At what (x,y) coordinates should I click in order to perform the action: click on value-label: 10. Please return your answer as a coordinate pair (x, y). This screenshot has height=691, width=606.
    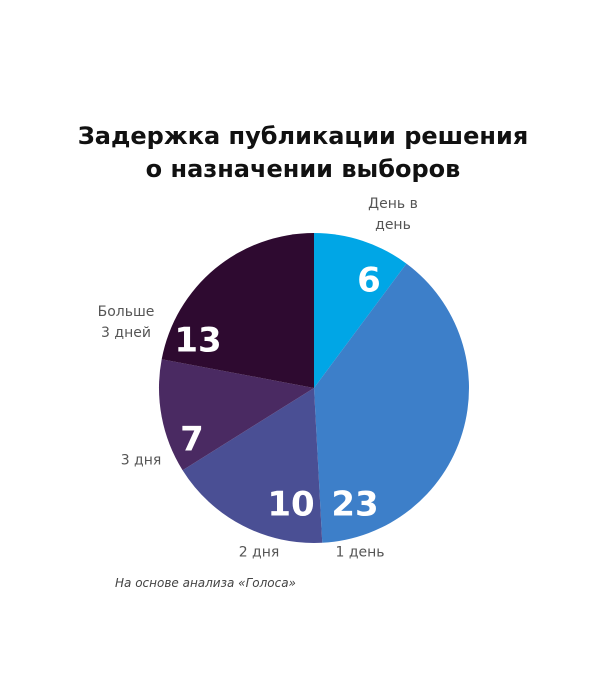
    Looking at the image, I should click on (290, 505).